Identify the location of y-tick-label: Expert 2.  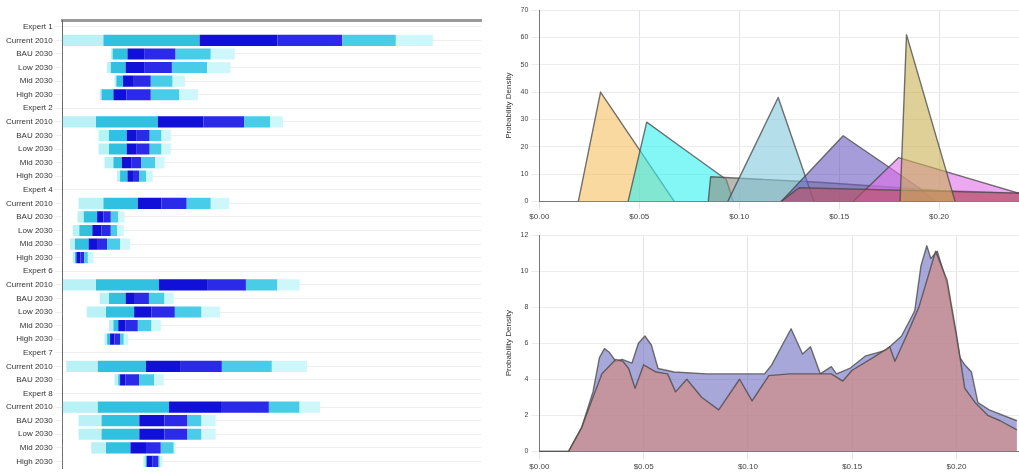
(38, 108).